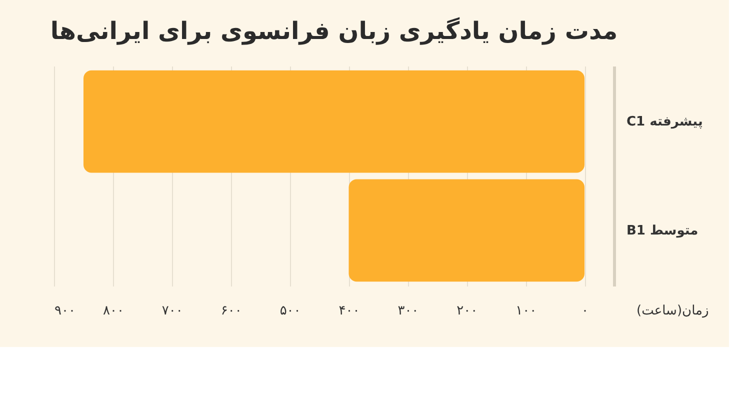  What do you see at coordinates (672, 311) in the screenshot?
I see `x-axis-title: زمان(ساعت)` at bounding box center [672, 311].